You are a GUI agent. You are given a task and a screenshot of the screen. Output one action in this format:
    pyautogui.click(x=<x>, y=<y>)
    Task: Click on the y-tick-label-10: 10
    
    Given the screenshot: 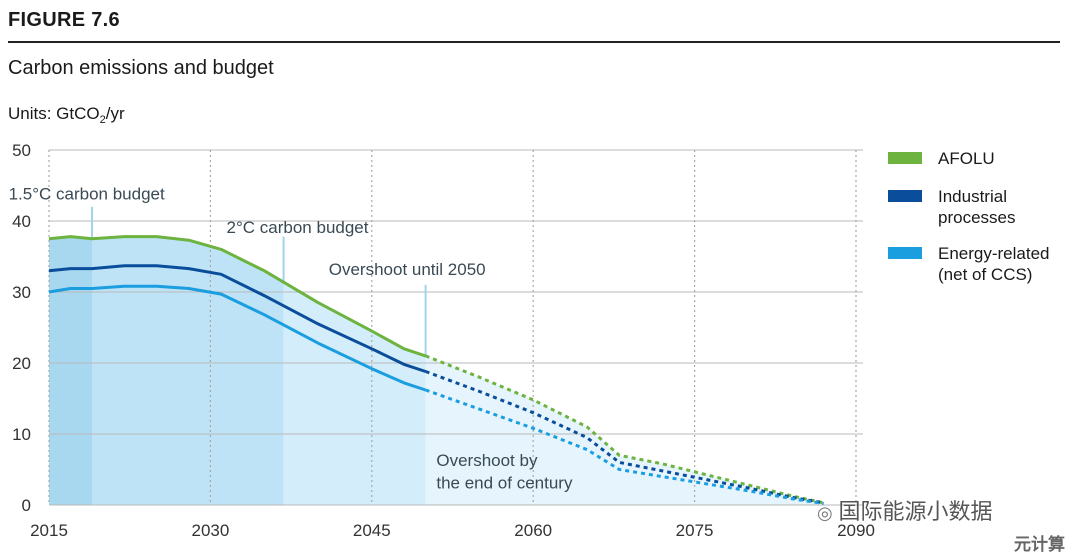 What is the action you would take?
    pyautogui.click(x=21, y=434)
    